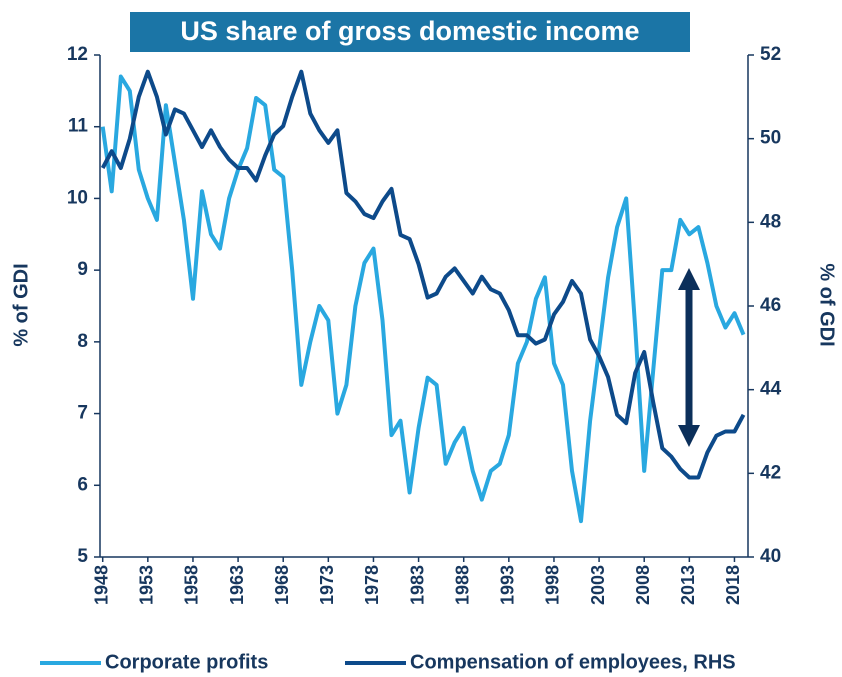 The height and width of the screenshot is (677, 842). Describe the element at coordinates (553, 585) in the screenshot. I see `x-tick-label: 1998` at that location.